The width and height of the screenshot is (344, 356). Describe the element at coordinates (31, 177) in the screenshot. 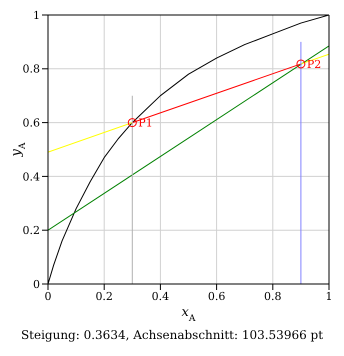

I see `y-tick-label: 0.4` at that location.